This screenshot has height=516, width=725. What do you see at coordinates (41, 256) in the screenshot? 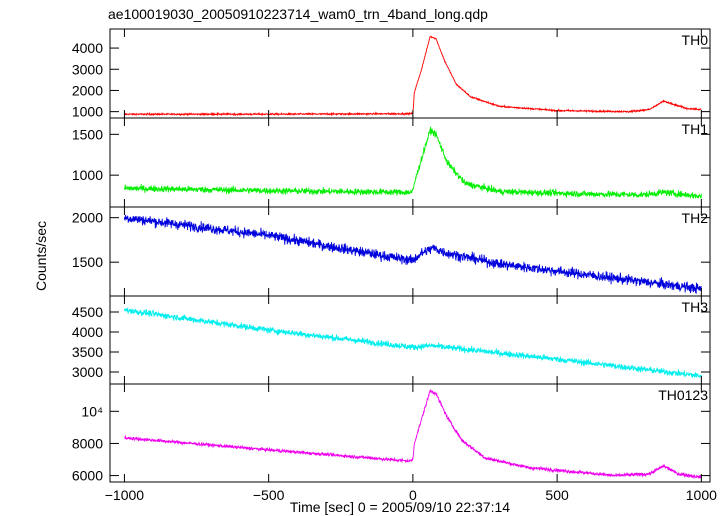
I see `y-axis-label: Counts/sec` at bounding box center [41, 256].